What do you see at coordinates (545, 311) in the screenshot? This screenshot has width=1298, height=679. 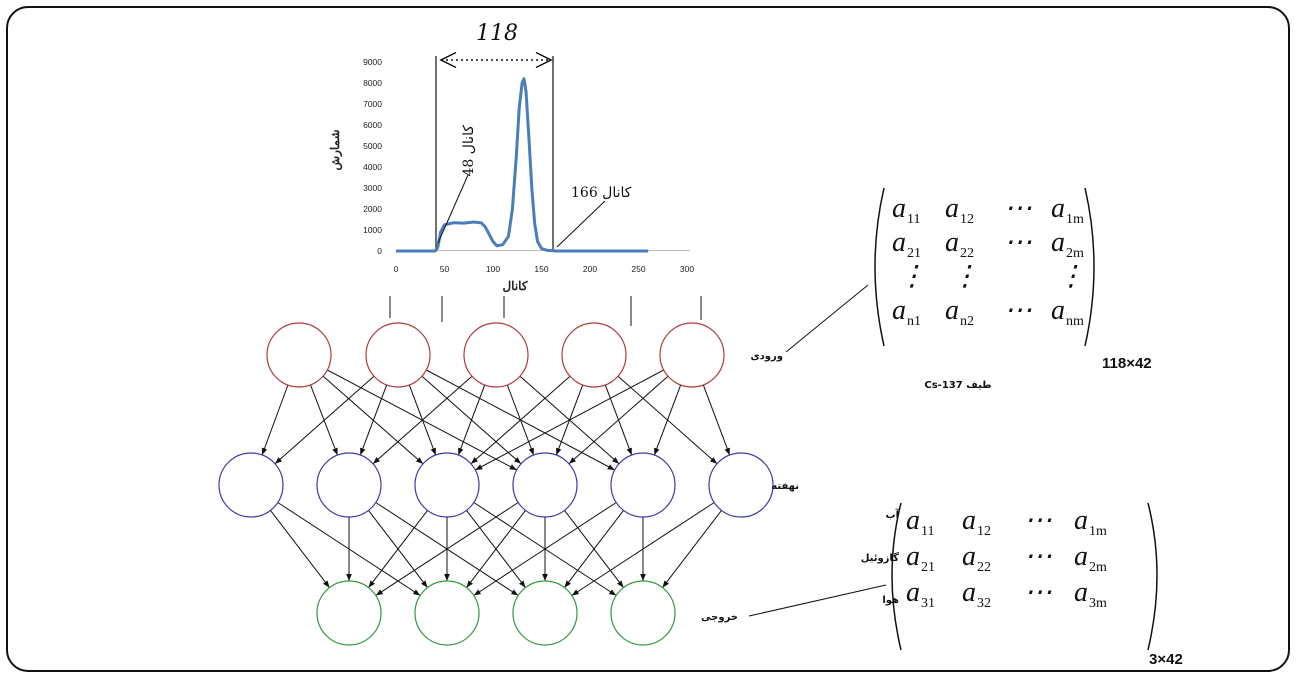 I see `input-feed-lines` at bounding box center [545, 311].